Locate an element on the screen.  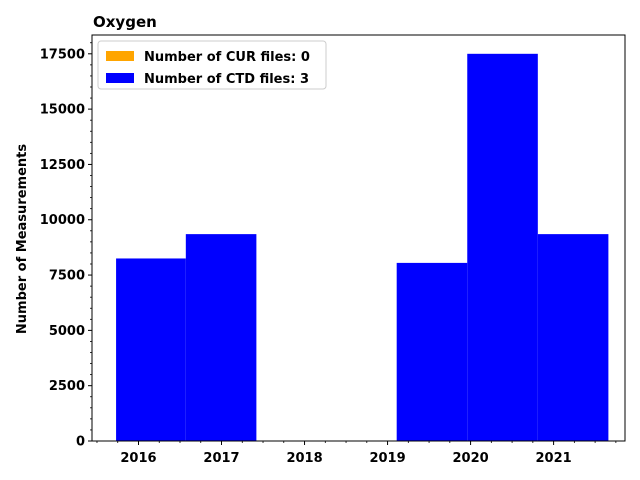
x-tick-label: 2019 is located at coordinates (387, 458).